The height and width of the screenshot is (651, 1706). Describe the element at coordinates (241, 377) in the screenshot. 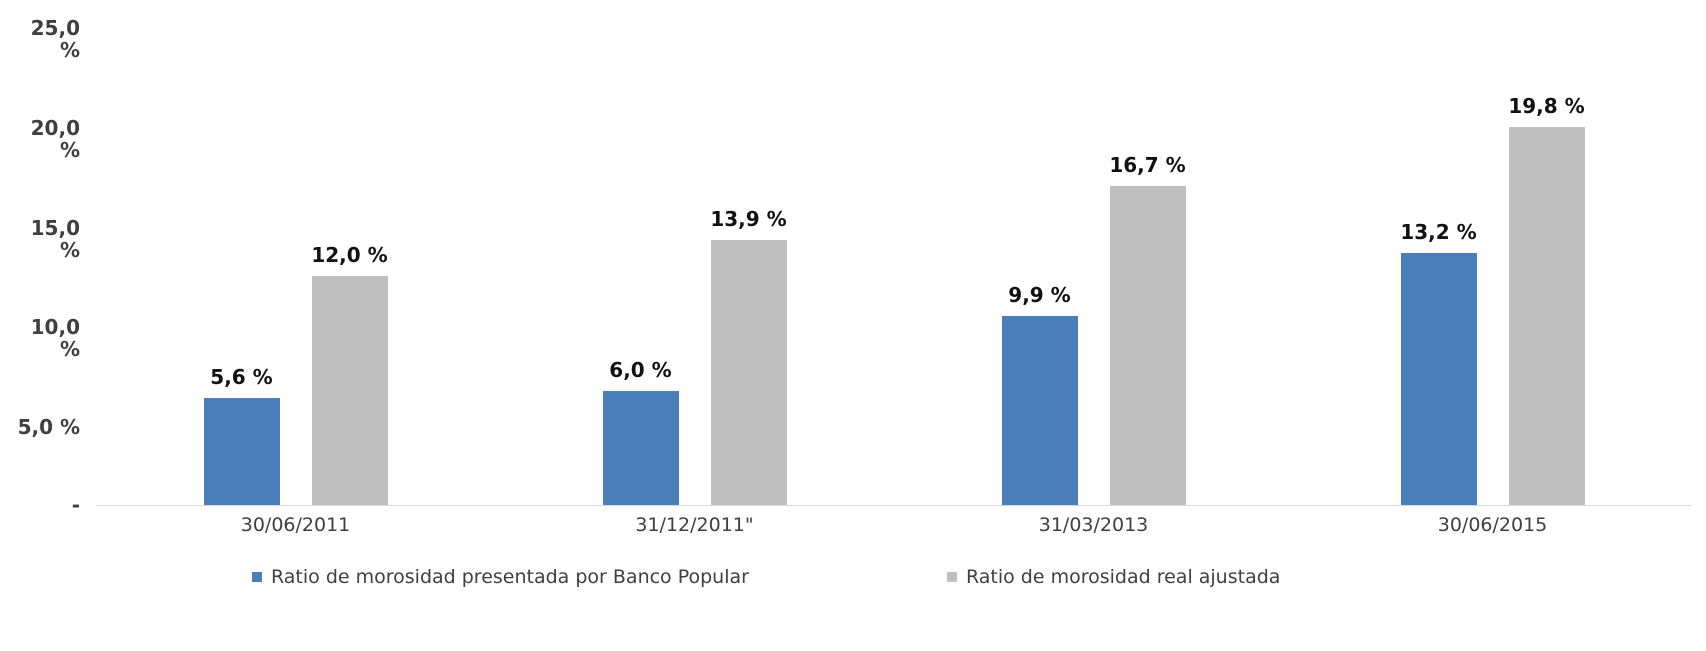

I see `bar-value-label: 5,6 %` at that location.